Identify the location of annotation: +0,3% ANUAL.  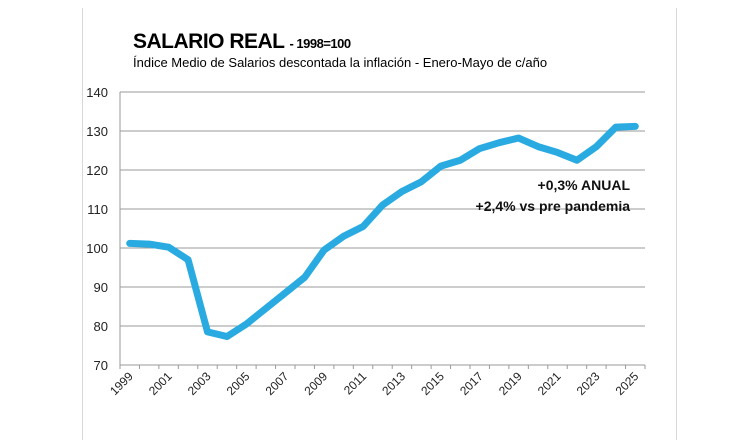
(584, 185).